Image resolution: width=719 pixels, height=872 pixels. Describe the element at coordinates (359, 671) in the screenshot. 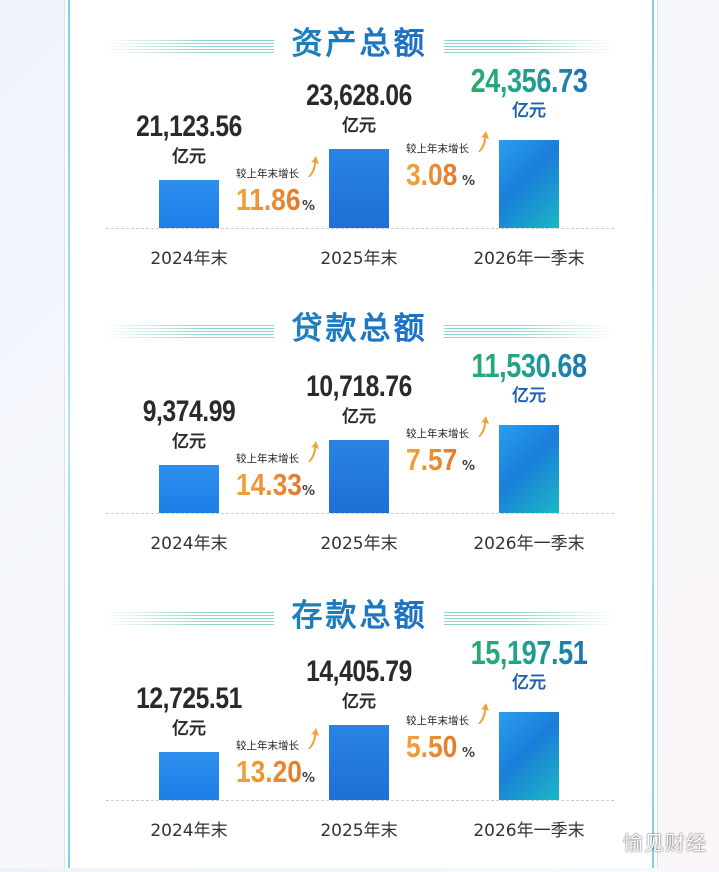

I see `data-label: 14,405.79` at that location.